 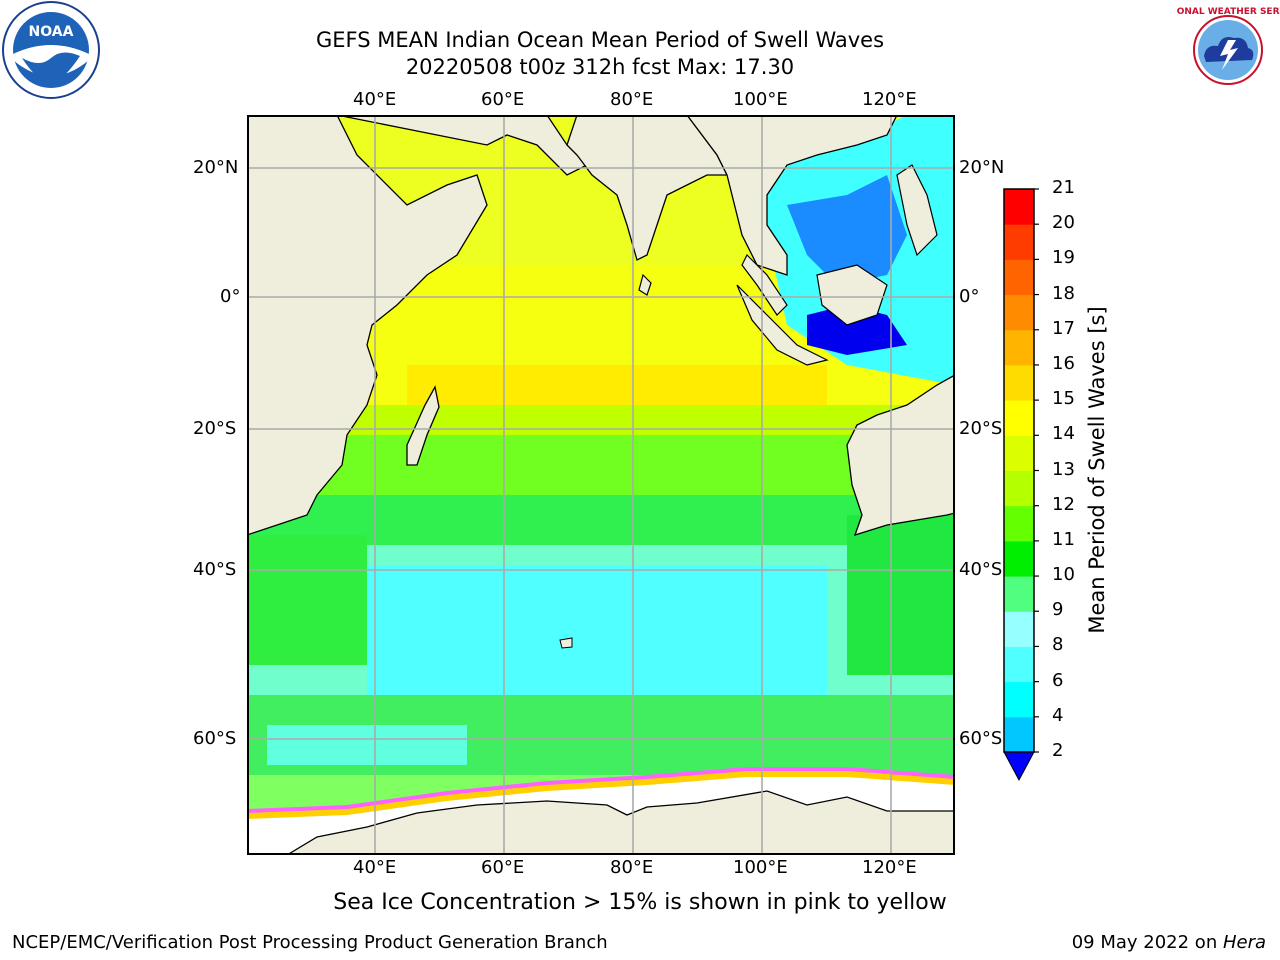 What do you see at coordinates (1063, 258) in the screenshot?
I see `colorbar-tick-label: 19` at bounding box center [1063, 258].